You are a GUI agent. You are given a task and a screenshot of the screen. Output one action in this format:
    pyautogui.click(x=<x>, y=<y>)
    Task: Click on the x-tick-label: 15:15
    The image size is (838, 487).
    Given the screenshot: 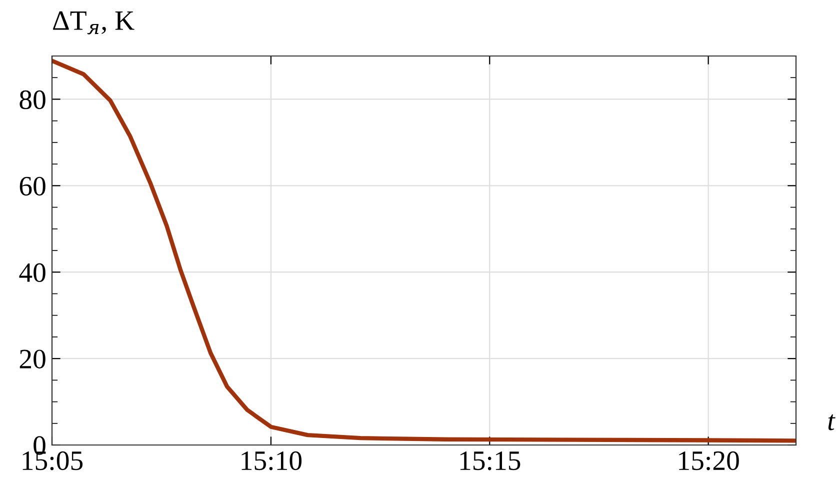 What is the action you would take?
    pyautogui.click(x=490, y=460)
    